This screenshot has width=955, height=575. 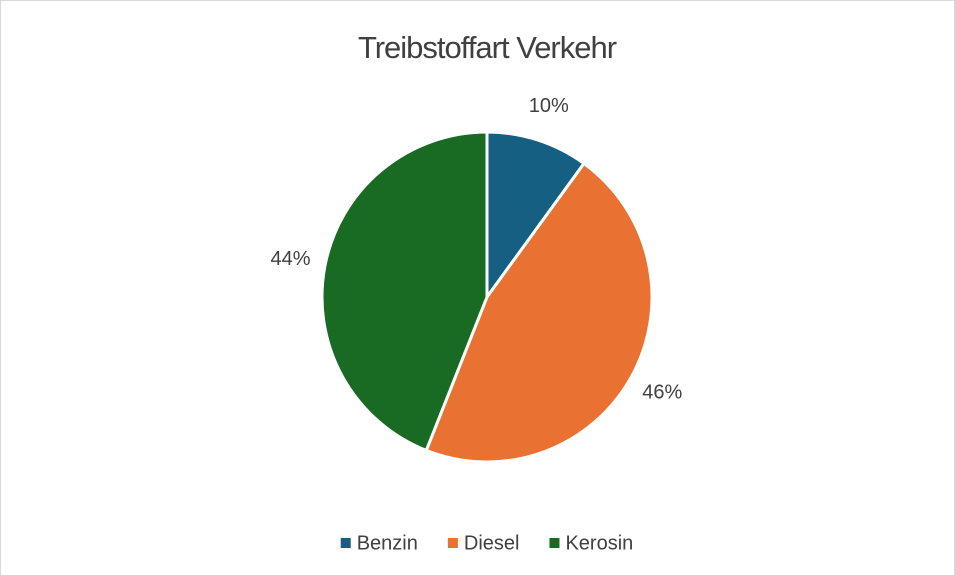 I want to click on legend-label: Diesel, so click(x=492, y=543).